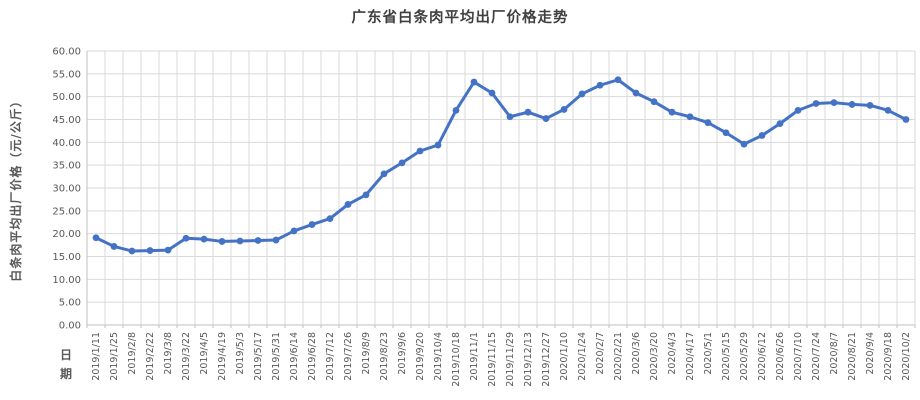 The height and width of the screenshot is (400, 920). Describe the element at coordinates (510, 359) in the screenshot. I see `x-tick-label: 2019/11/29` at that location.